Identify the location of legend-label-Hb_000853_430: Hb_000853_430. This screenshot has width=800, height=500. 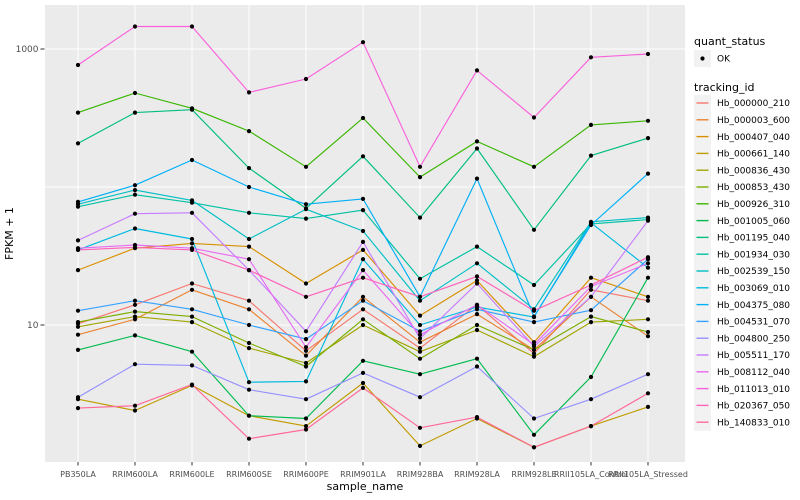
(753, 188).